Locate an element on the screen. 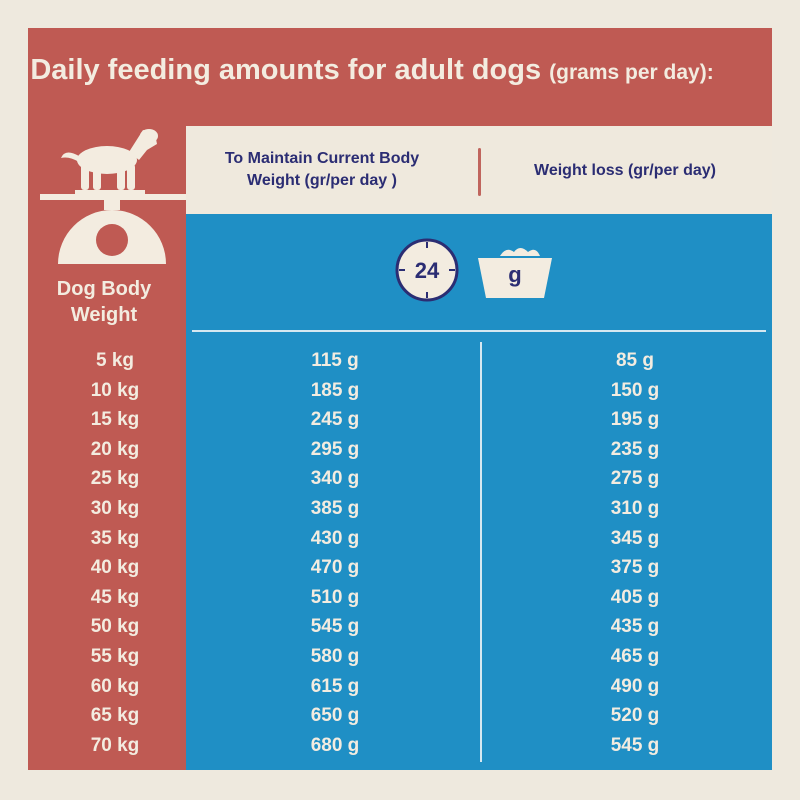  title-suffix: (grams per day): is located at coordinates (631, 72).